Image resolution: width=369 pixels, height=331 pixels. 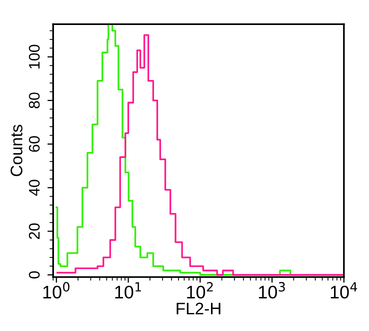 What do you see at coordinates (34, 275) in the screenshot?
I see `y-tick-label: 0` at bounding box center [34, 275].